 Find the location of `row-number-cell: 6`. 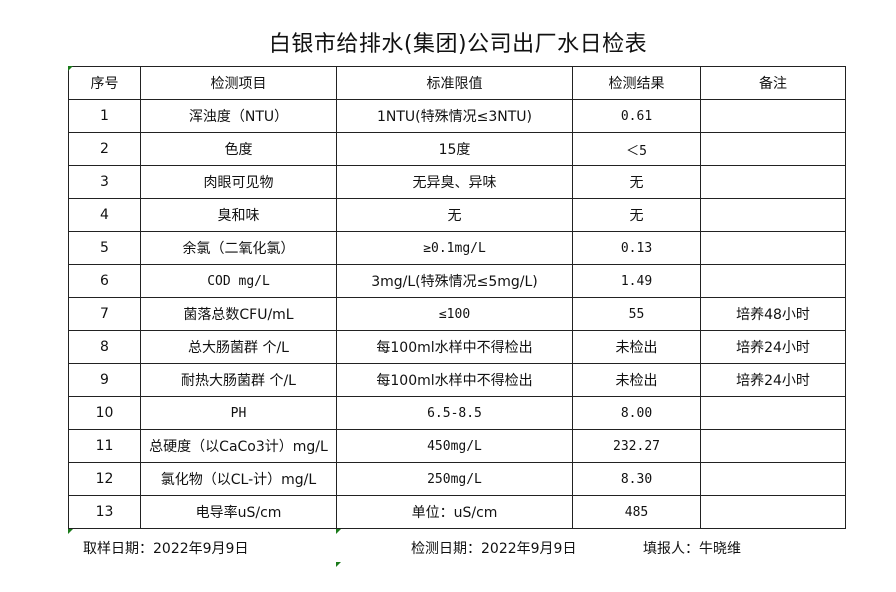

row-number-cell: 6 is located at coordinates (104, 281).